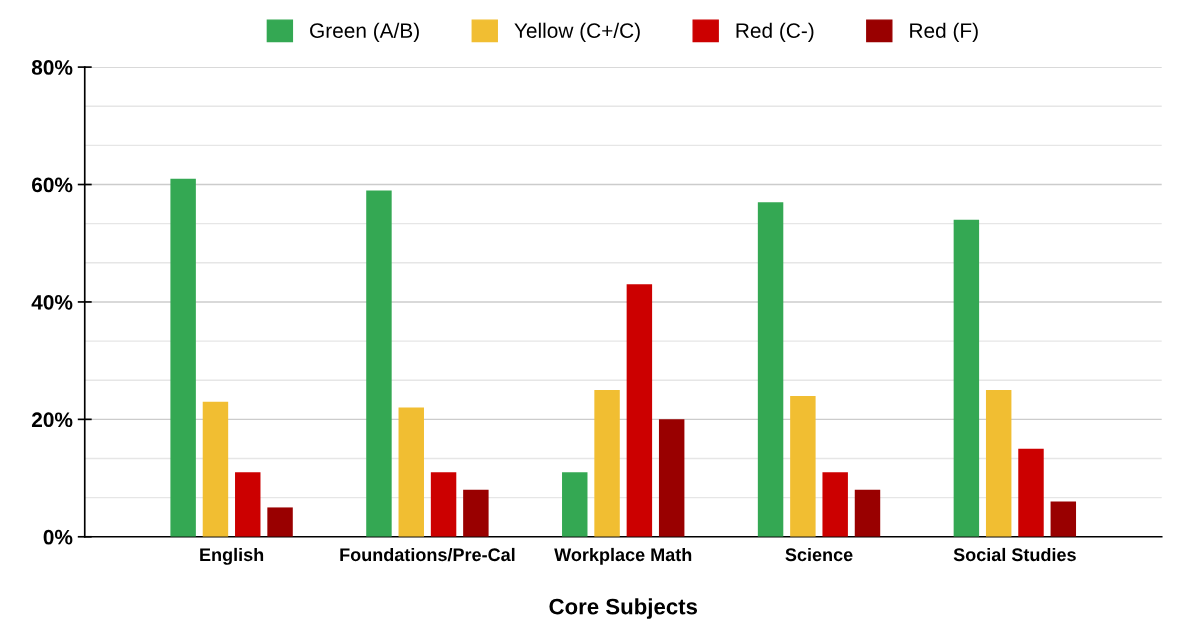 The width and height of the screenshot is (1177, 633). I want to click on y-tick-label: 0%, so click(58, 537).